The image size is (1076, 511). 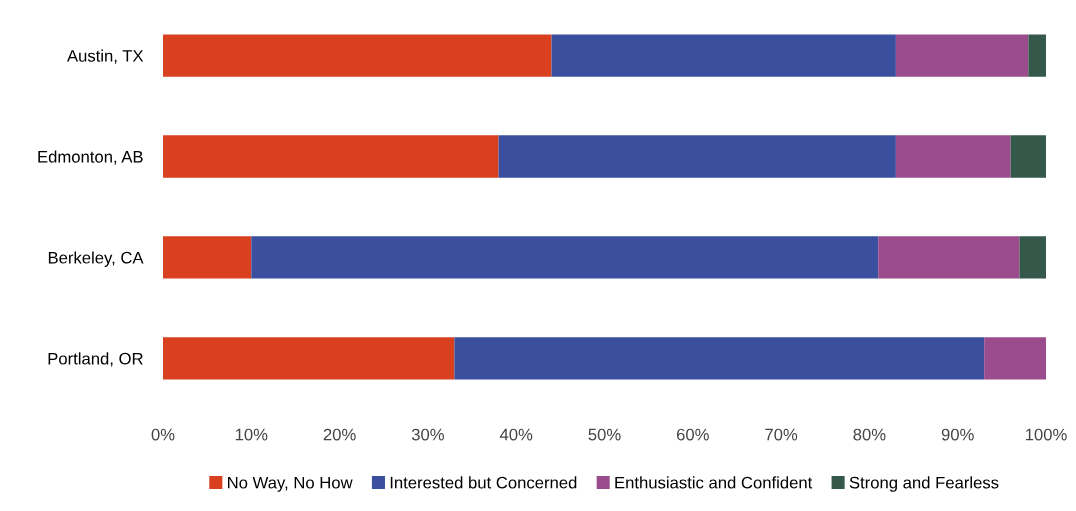 I want to click on x-tick-label: 90%, so click(x=957, y=434).